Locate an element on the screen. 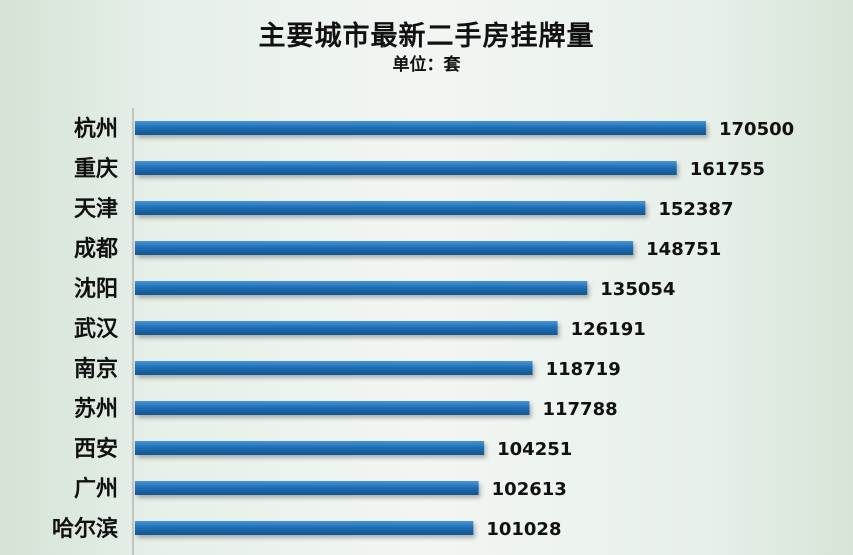 The width and height of the screenshot is (853, 555). category-label: 天津 is located at coordinates (96, 209).